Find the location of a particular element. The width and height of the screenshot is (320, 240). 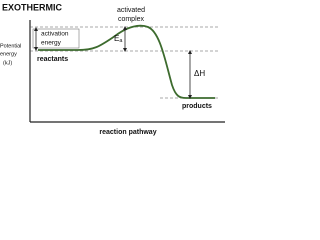

title: EXOTHERMIC is located at coordinates (32, 7).